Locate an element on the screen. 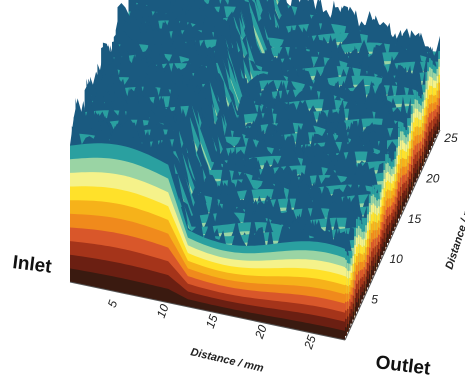 This screenshot has height=380, width=465. y-tick-label: 20 is located at coordinates (432, 179).